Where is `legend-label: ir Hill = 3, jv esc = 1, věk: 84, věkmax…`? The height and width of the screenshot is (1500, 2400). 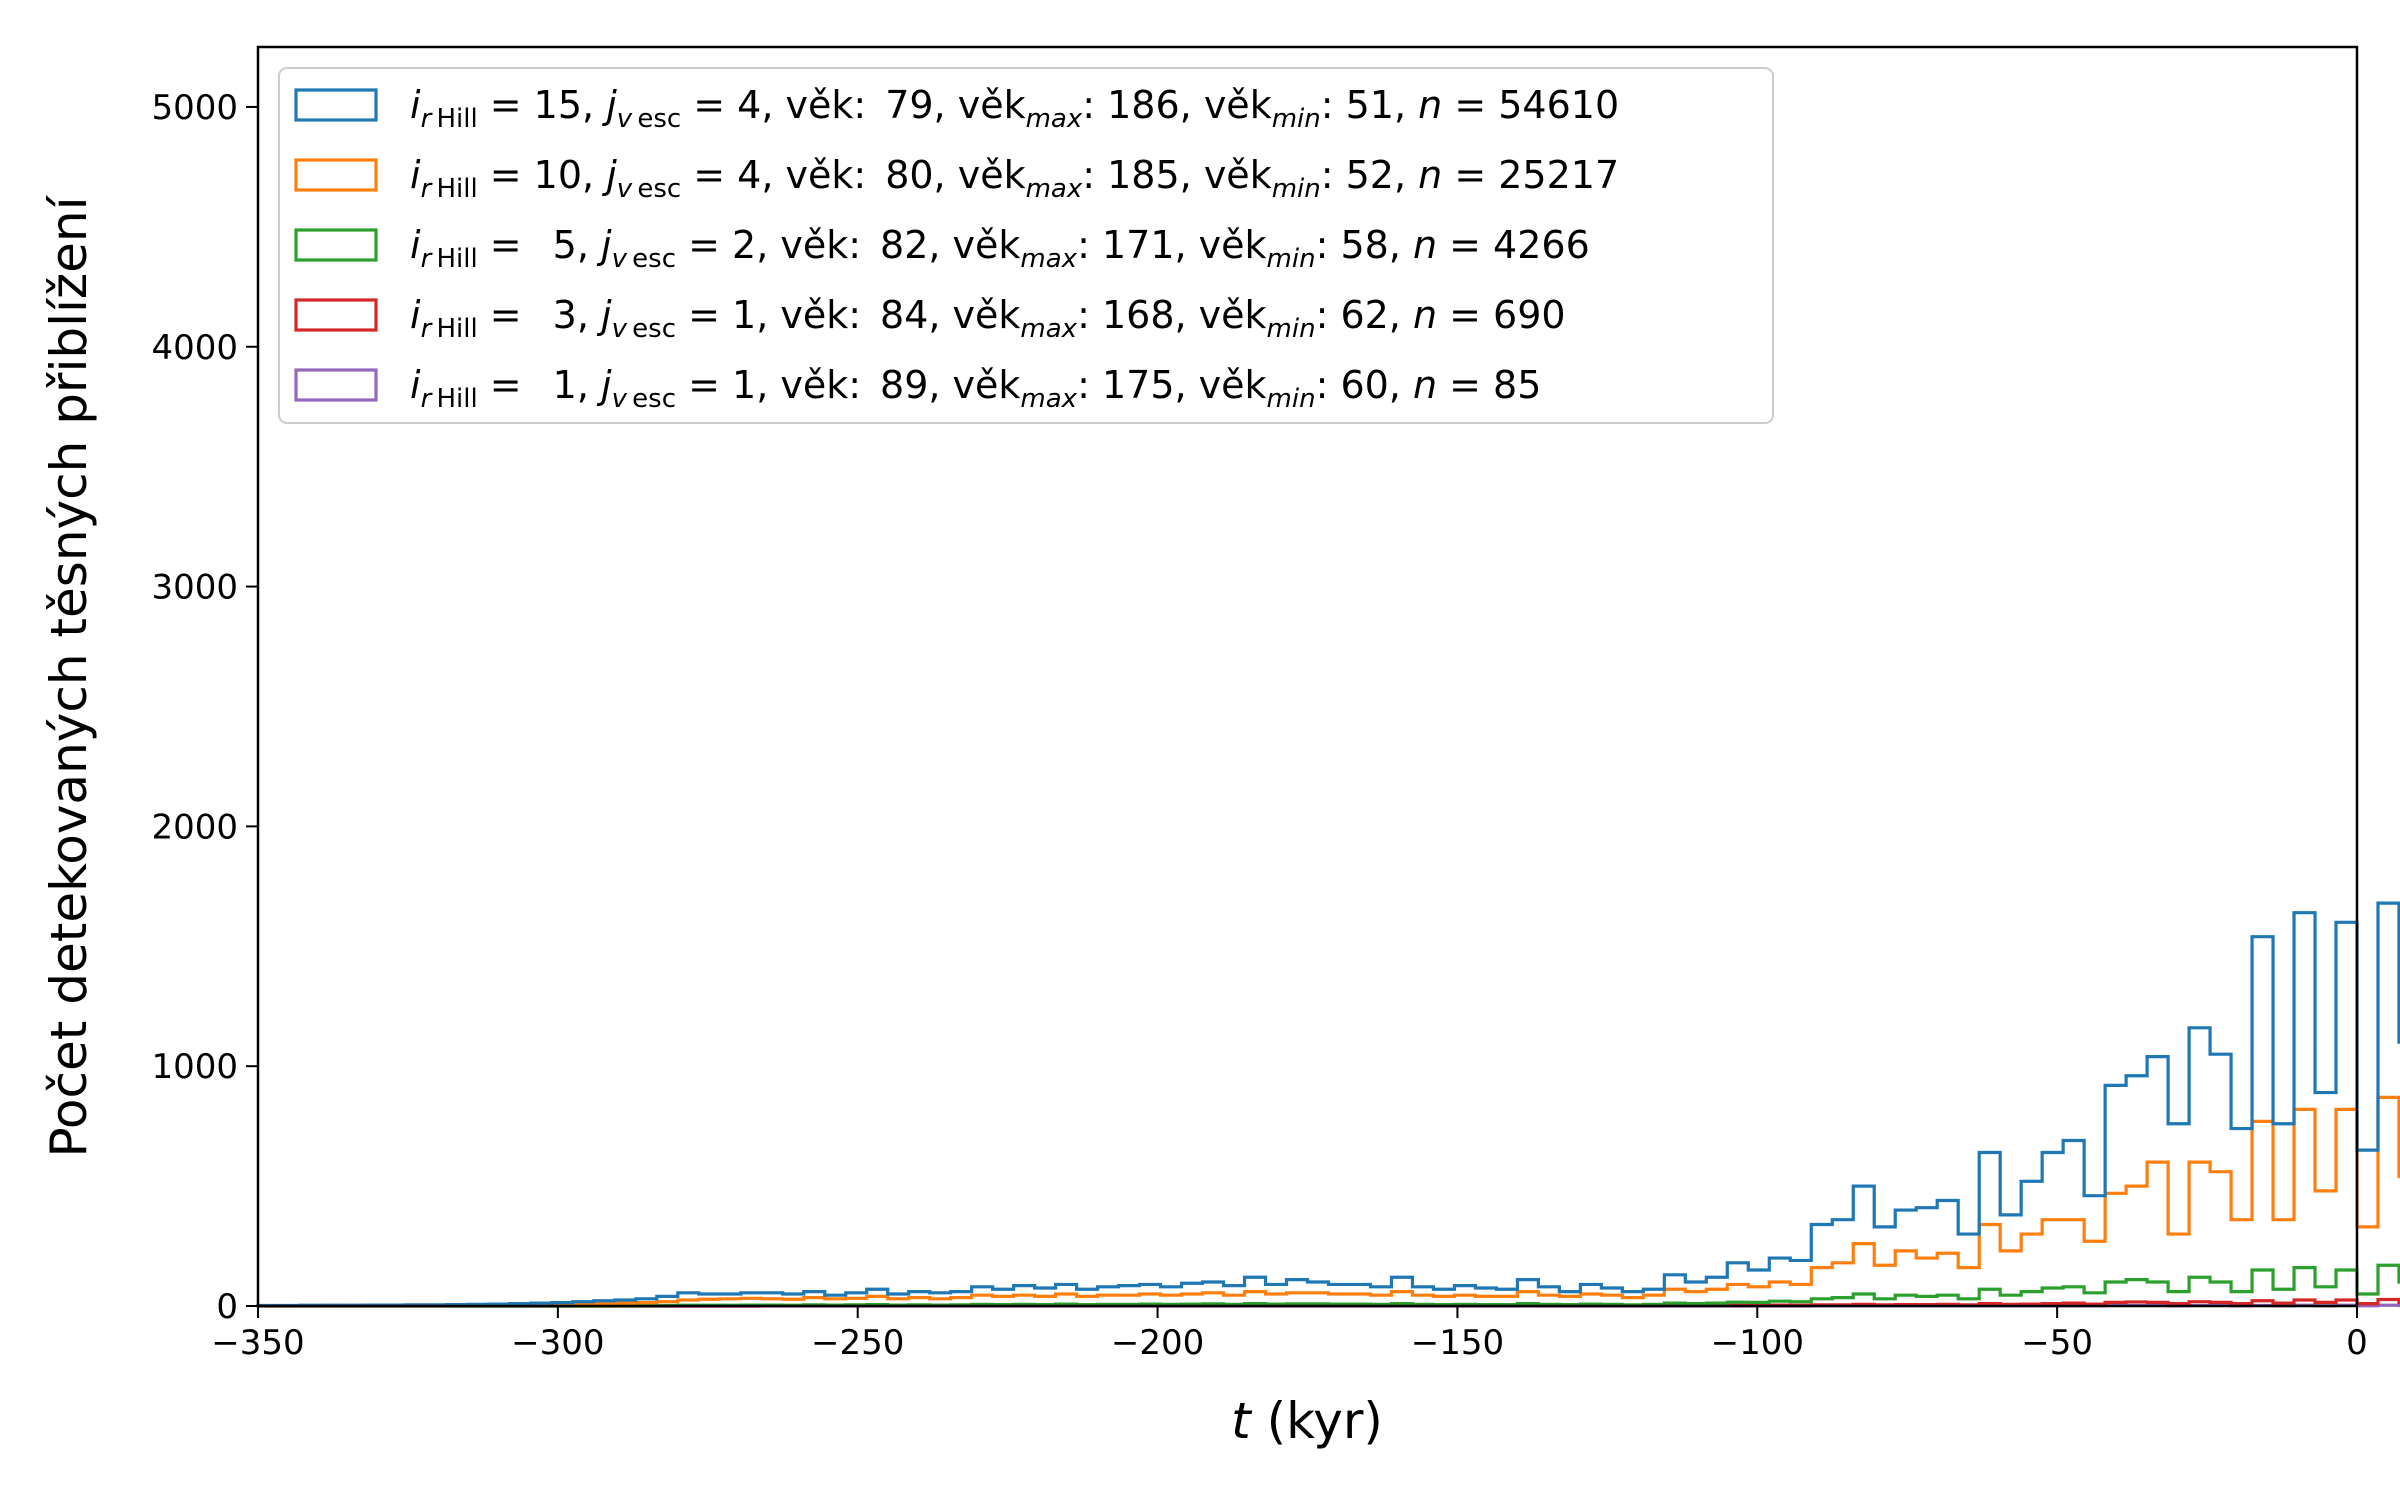
legend-label: ir Hill = 3, jv esc = 1, věk: 84, věkmax… is located at coordinates (988, 318).